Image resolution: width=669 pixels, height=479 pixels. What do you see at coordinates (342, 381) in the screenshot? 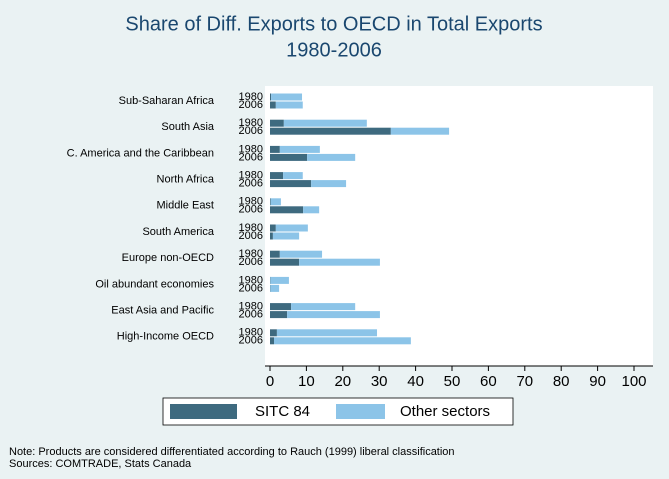
I see `x-tick-label: 20` at bounding box center [342, 381].